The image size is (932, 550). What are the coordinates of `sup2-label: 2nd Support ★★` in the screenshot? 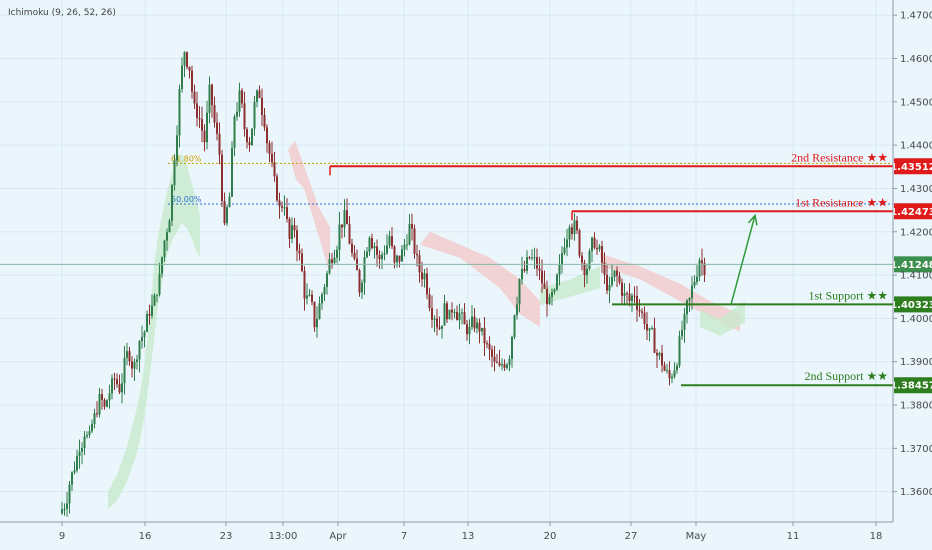 It's located at (846, 376).